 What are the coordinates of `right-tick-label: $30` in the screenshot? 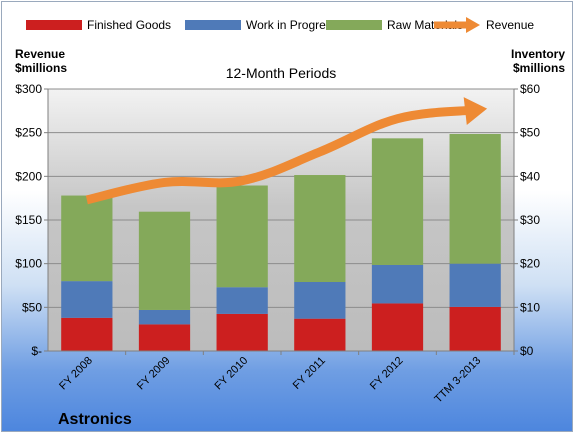 It's located at (530, 220).